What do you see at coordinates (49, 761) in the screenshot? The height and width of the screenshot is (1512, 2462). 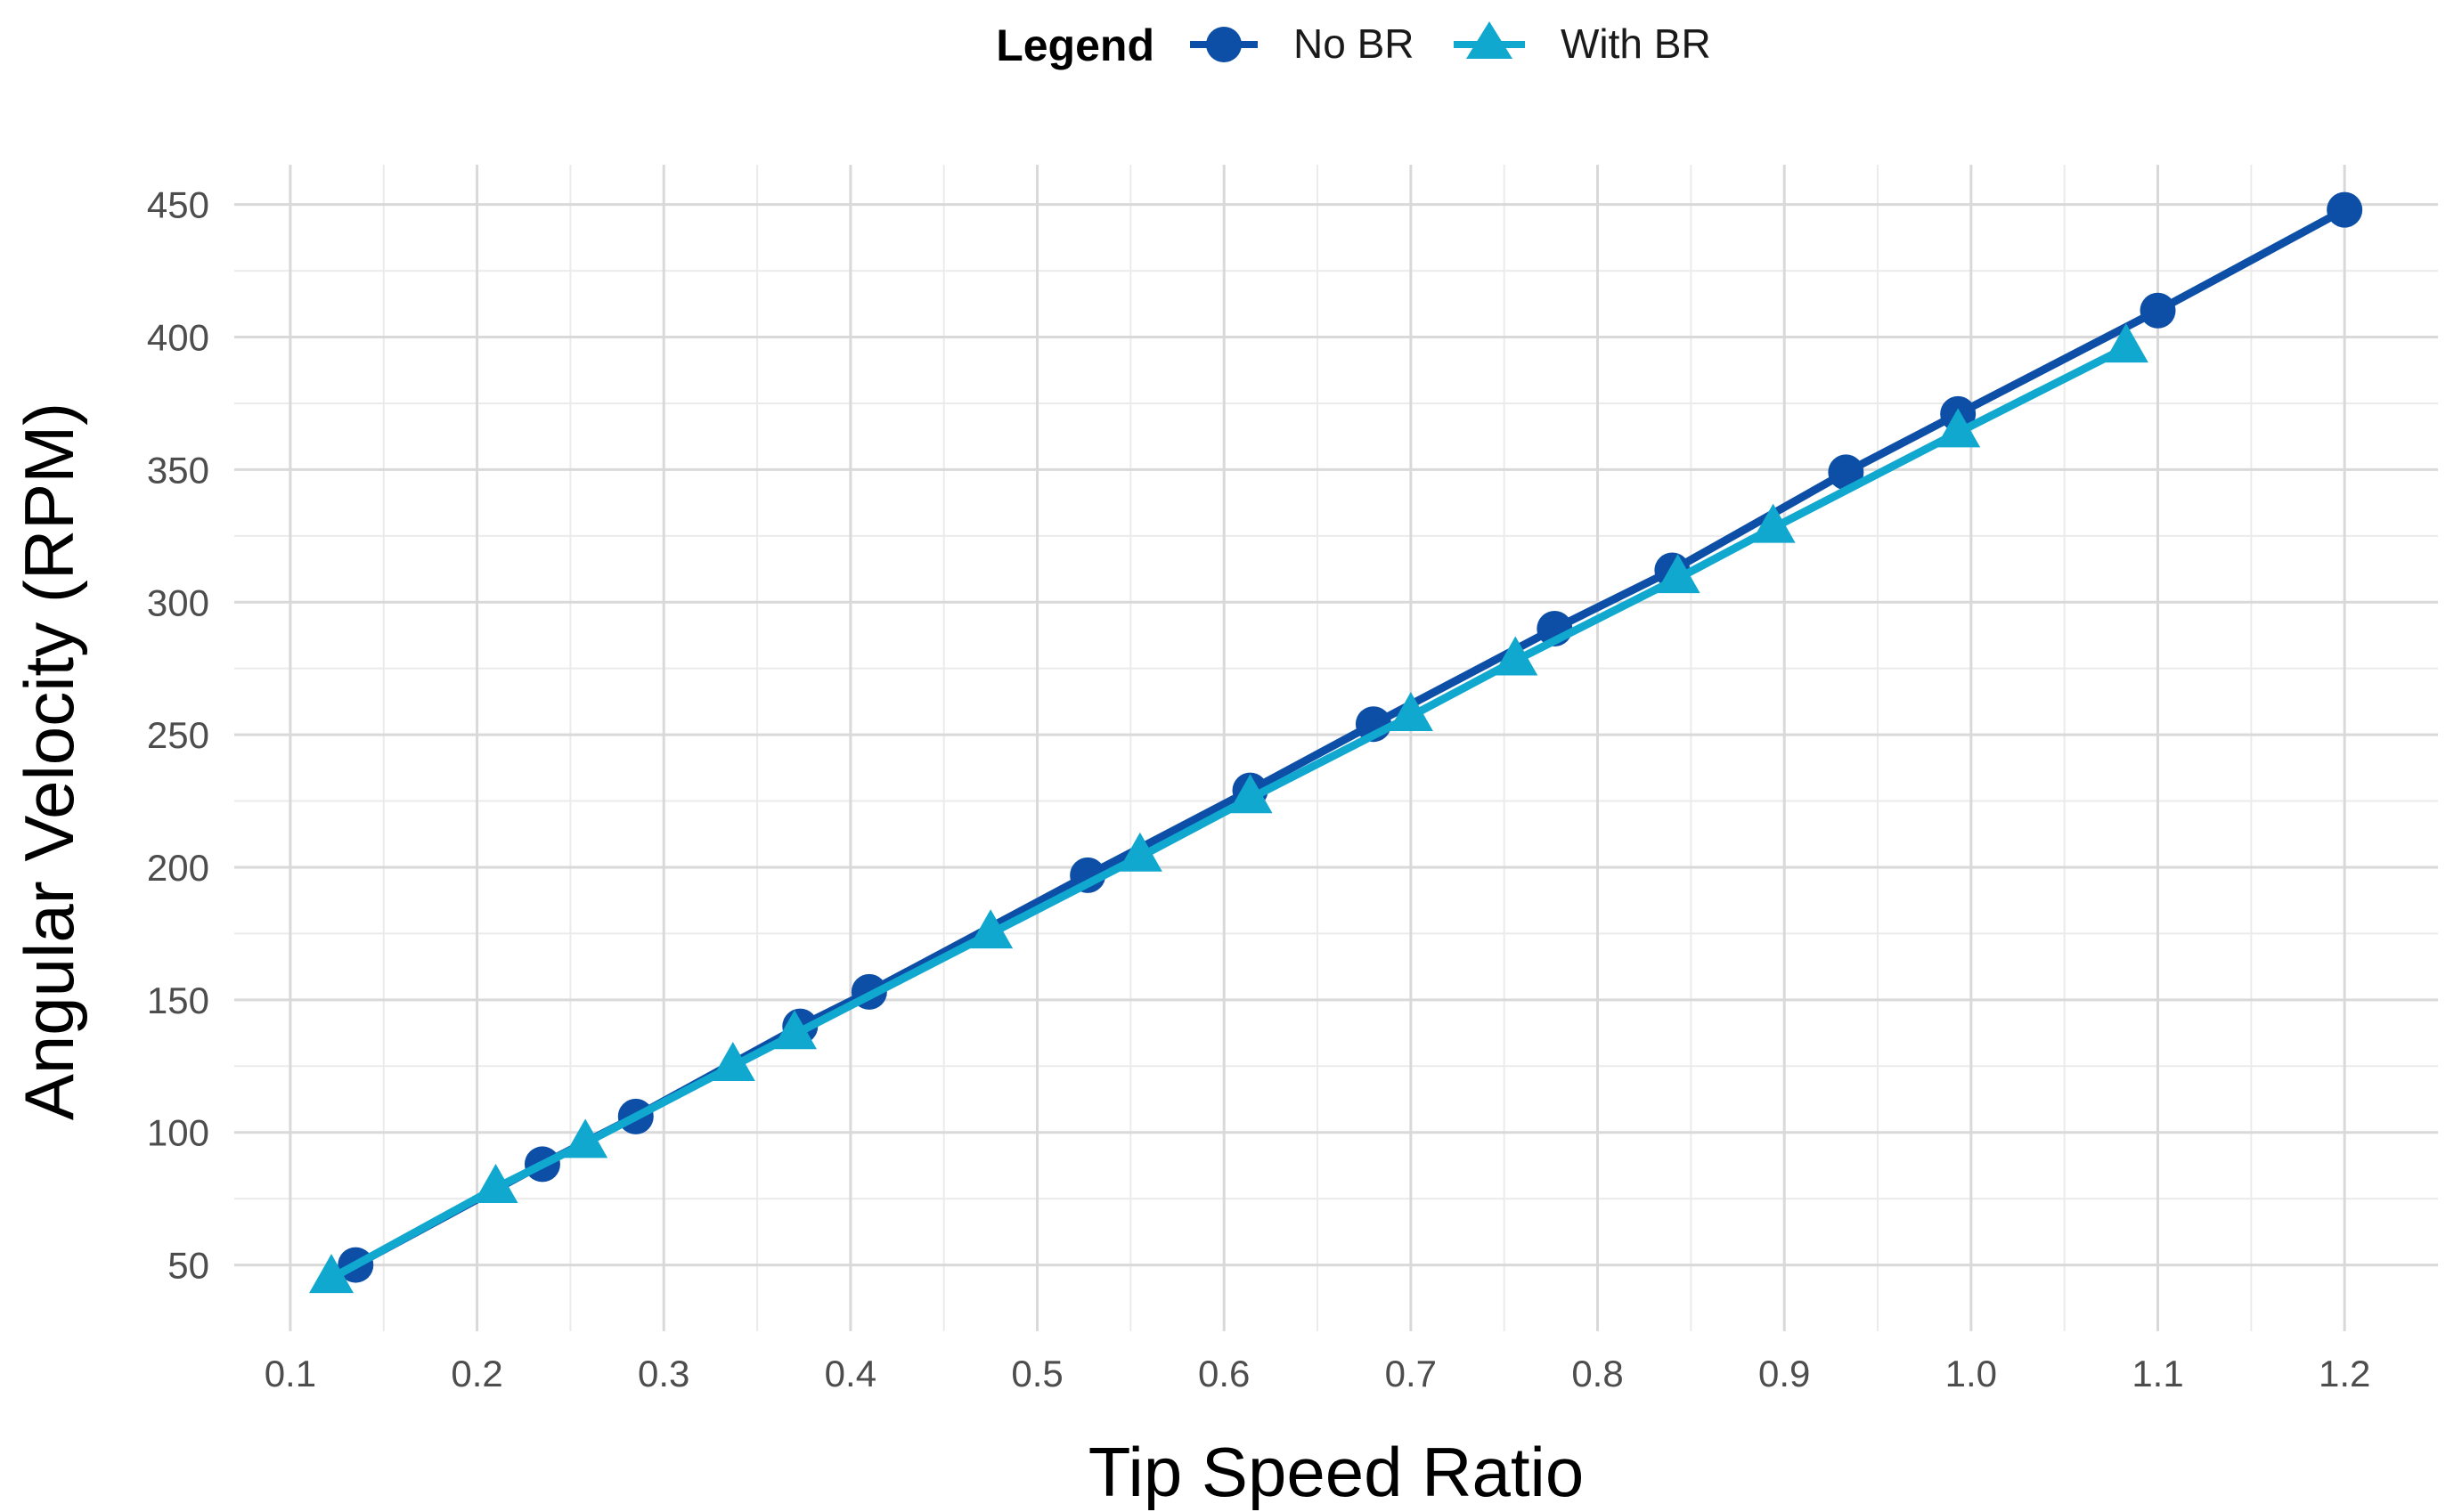 I see `y-axis-title: Angular Velocity (RPM)` at bounding box center [49, 761].